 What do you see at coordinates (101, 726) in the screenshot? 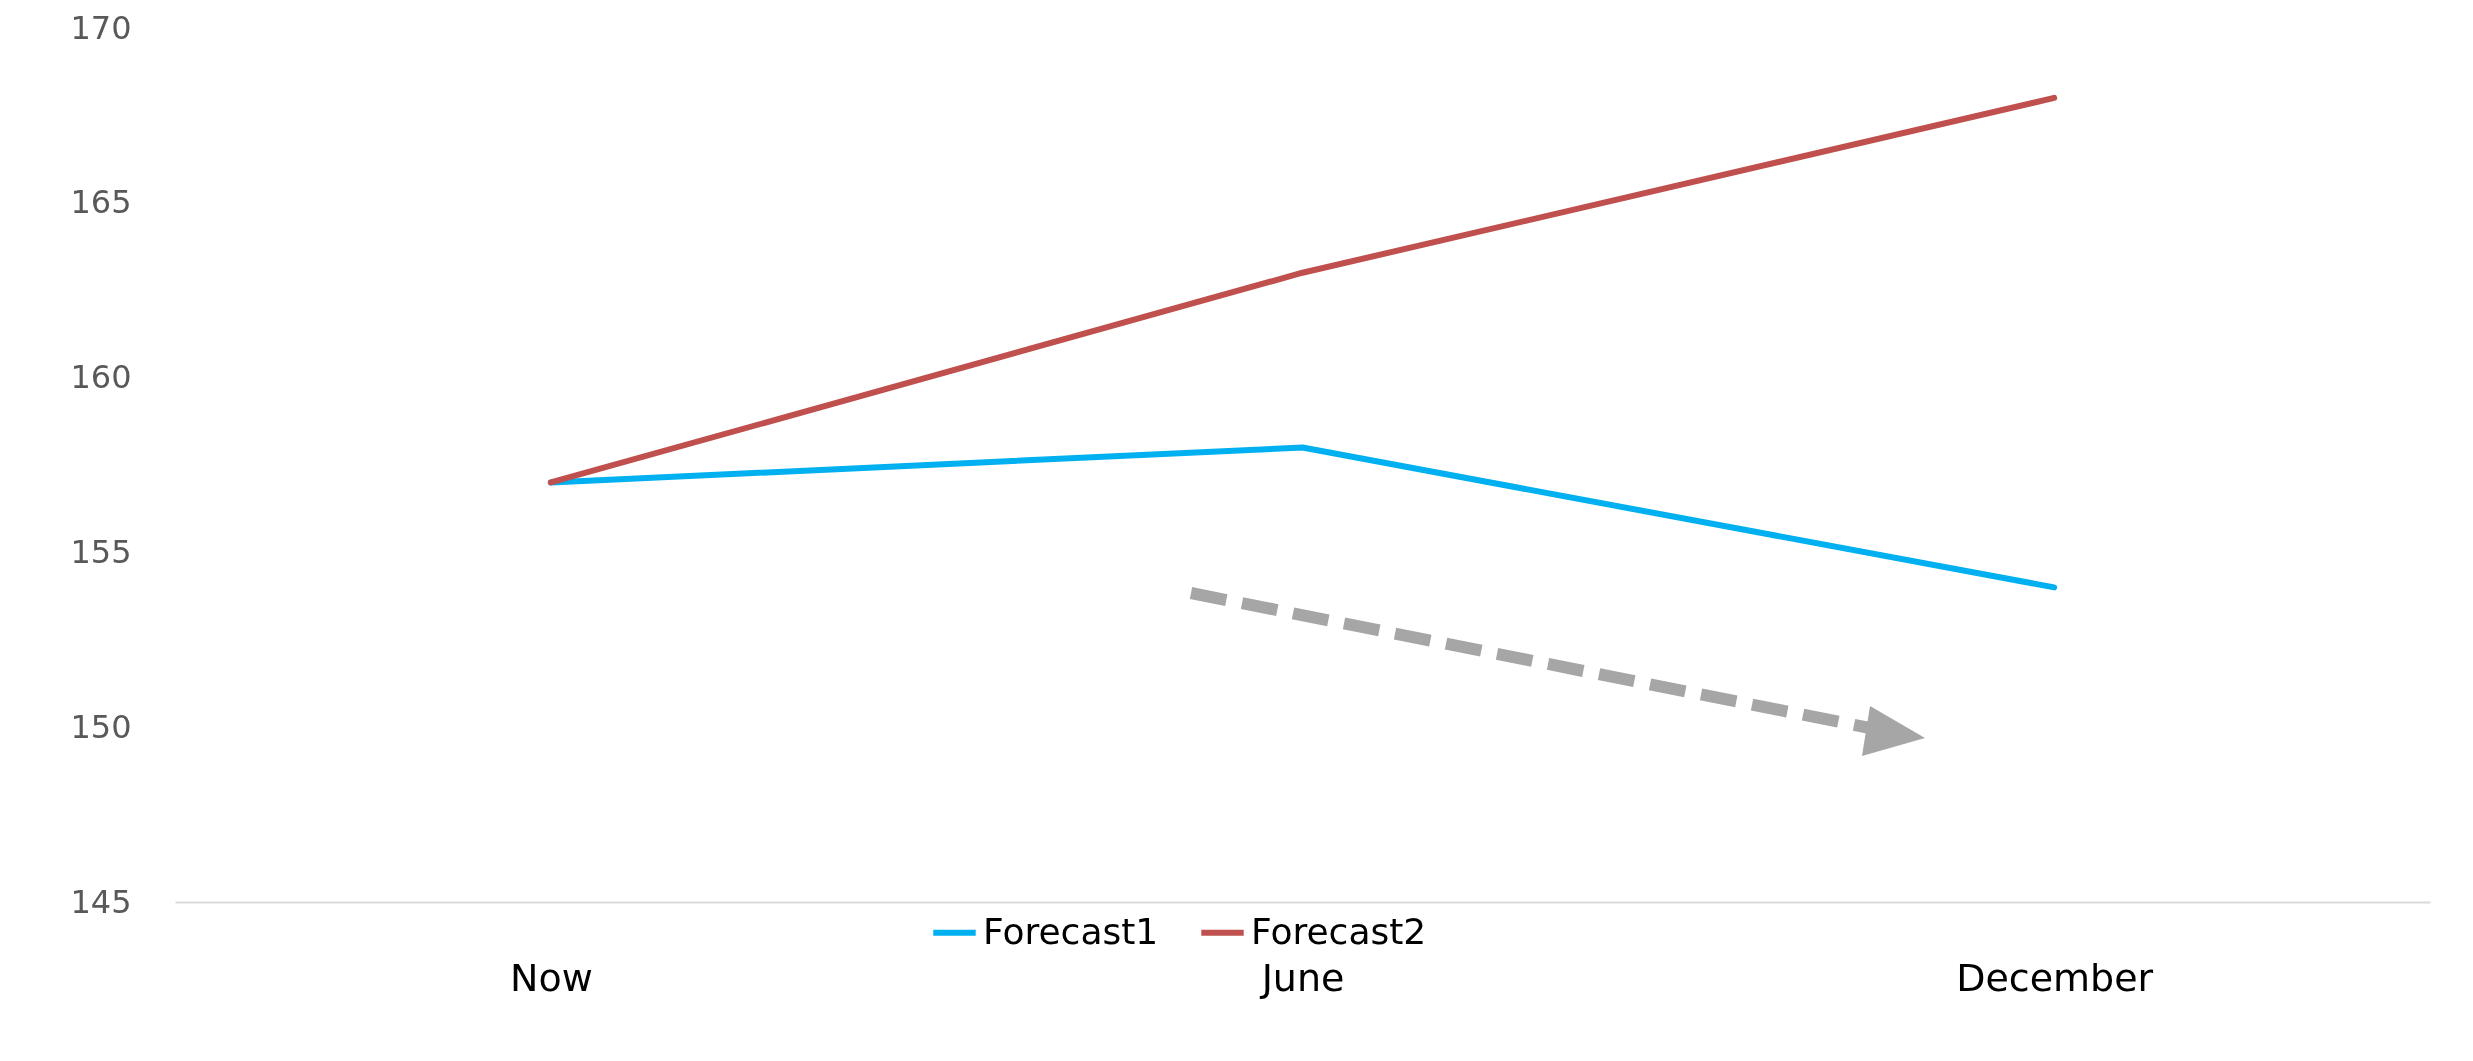
I see `y-tick-label: 150` at bounding box center [101, 726].